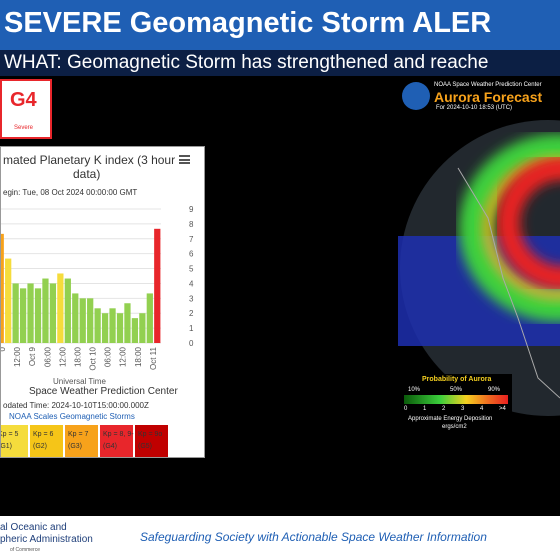 The width and height of the screenshot is (560, 560). What do you see at coordinates (152, 441) in the screenshot?
I see `scale-cell: Kp = 9o (G5)` at bounding box center [152, 441].